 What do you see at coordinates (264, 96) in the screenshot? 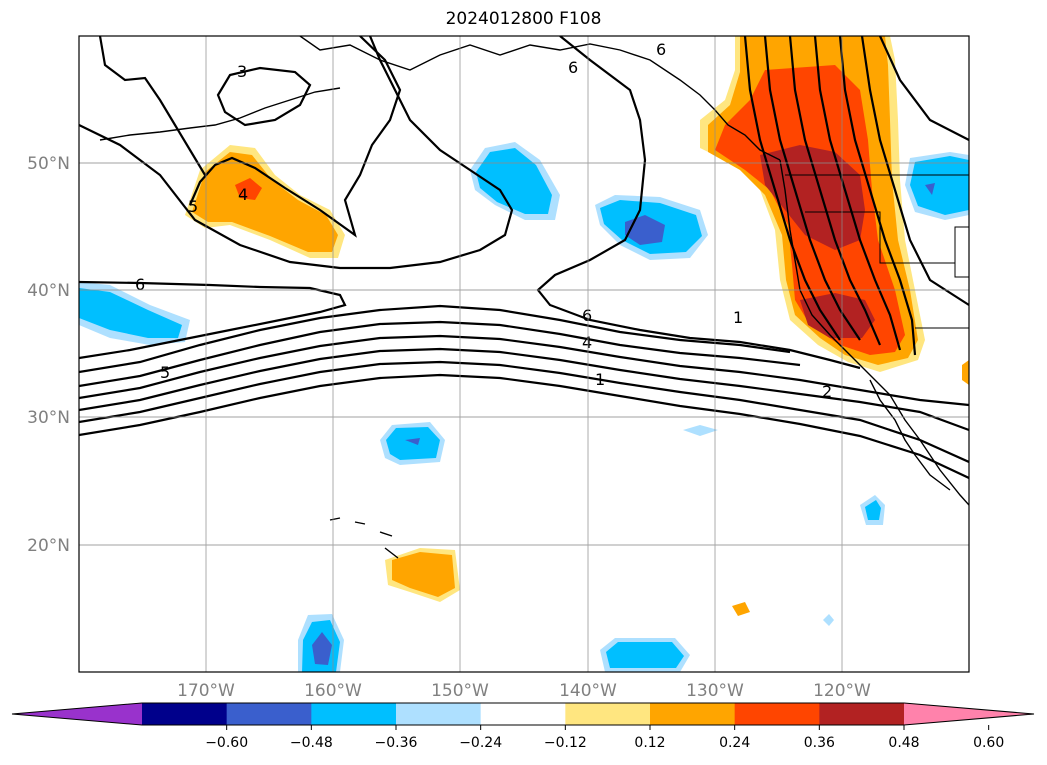
I see `contour-3-alaska` at bounding box center [264, 96].